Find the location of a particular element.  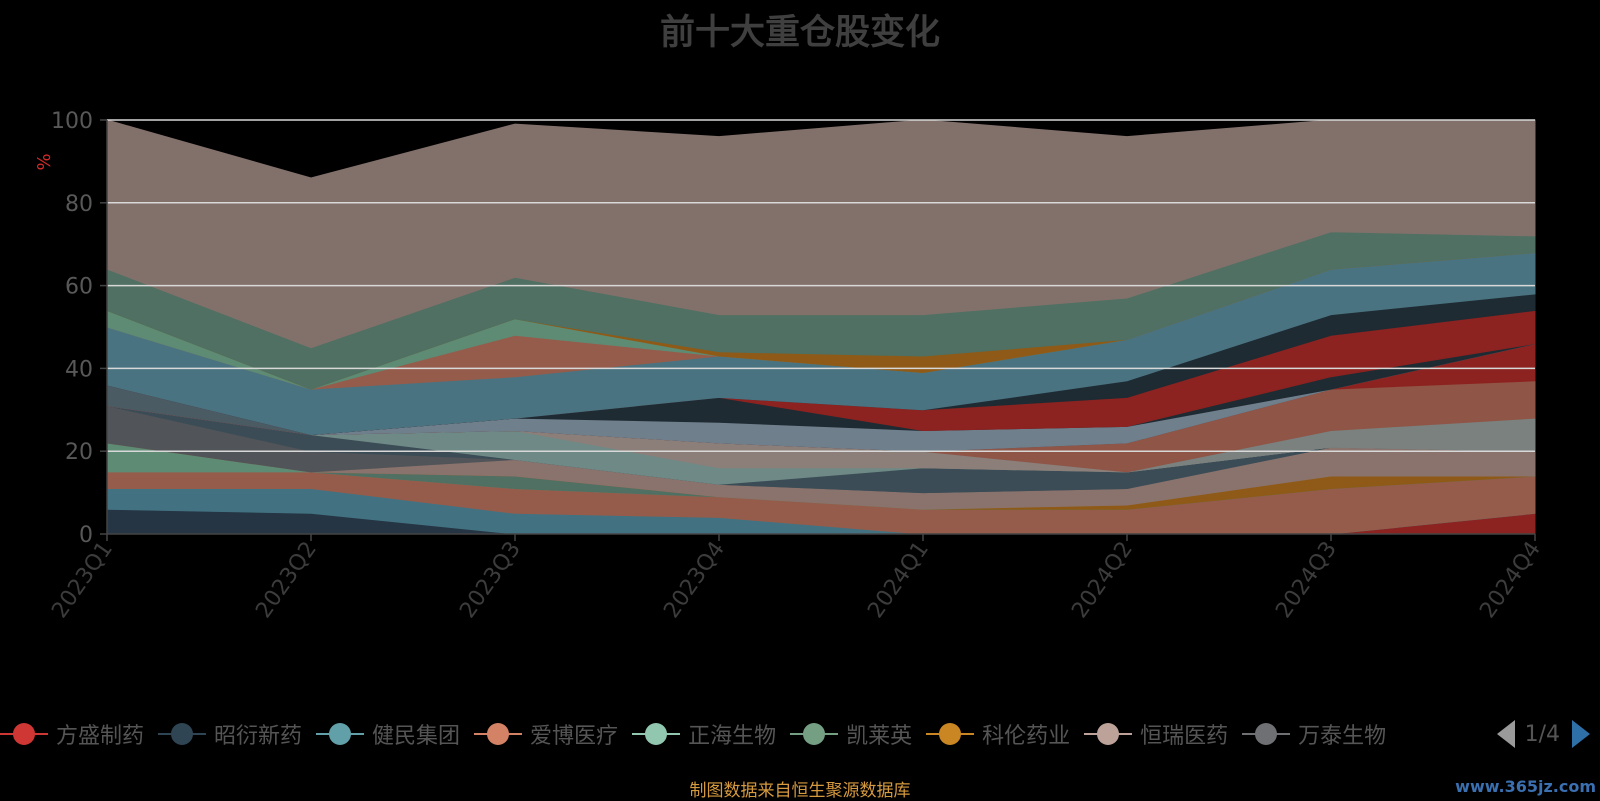

legend-item: 昭衍新药 is located at coordinates (230, 734).